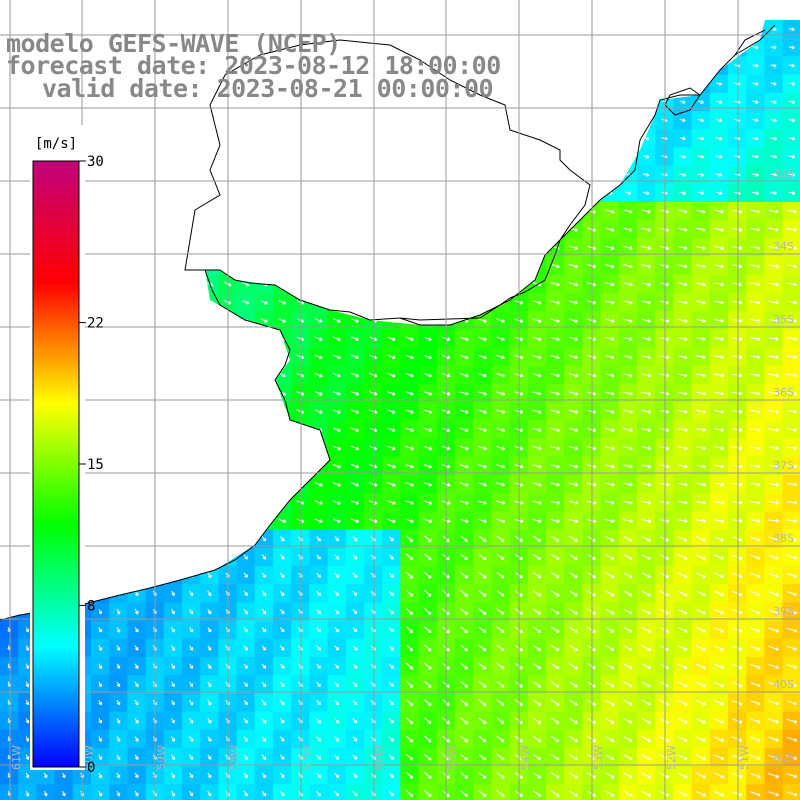 The width and height of the screenshot is (800, 800). Describe the element at coordinates (598, 757) in the screenshot. I see `longitude-label: 53W` at that location.